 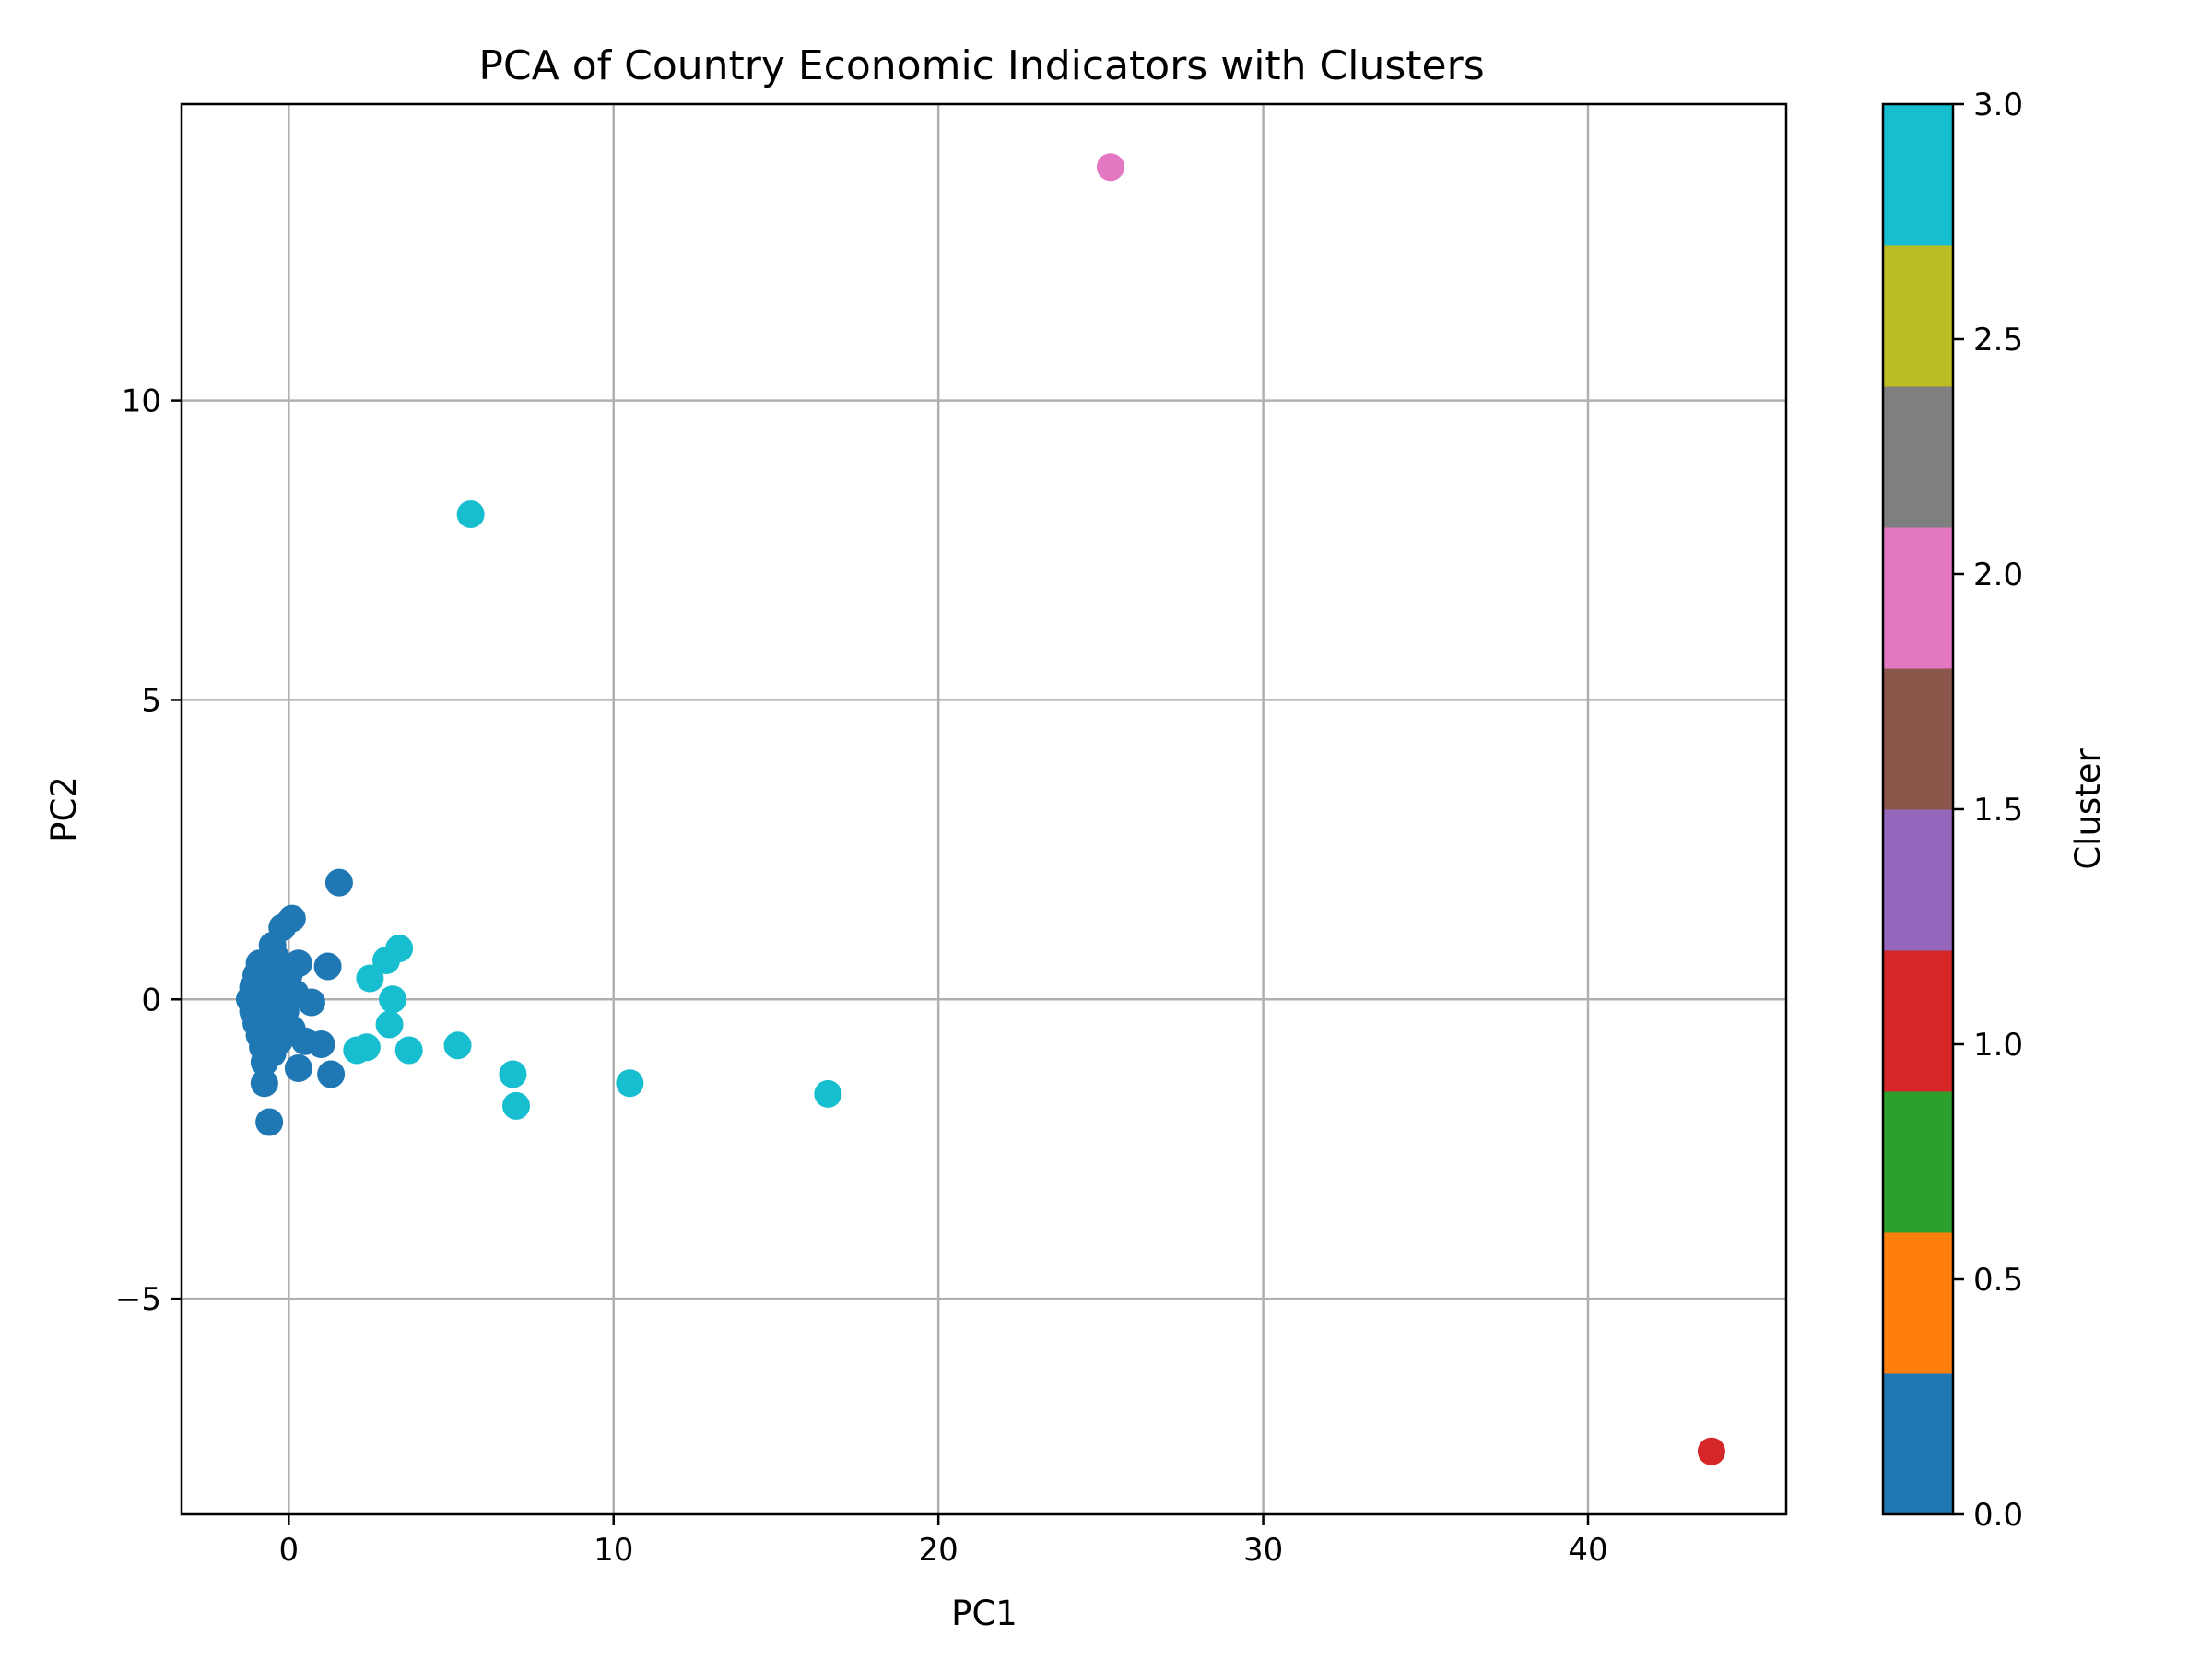 What do you see at coordinates (984, 1613) in the screenshot?
I see `x-axis-label: PC1` at bounding box center [984, 1613].